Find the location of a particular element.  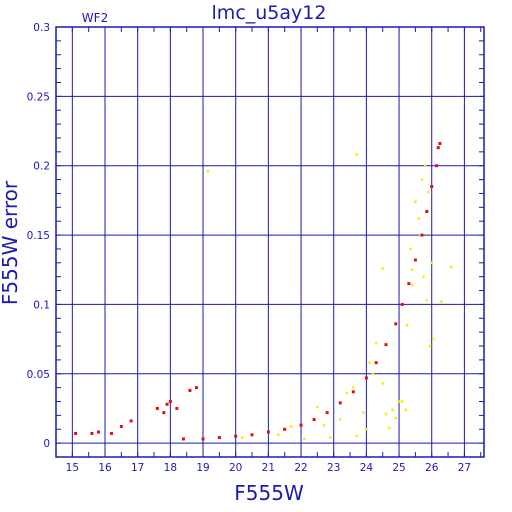

chart-title: lmc_u5ay12 is located at coordinates (269, 13).